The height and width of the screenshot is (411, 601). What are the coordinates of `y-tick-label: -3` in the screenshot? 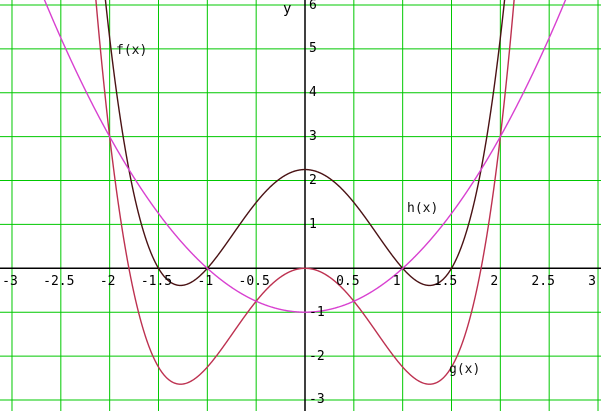 It's located at (317, 400).